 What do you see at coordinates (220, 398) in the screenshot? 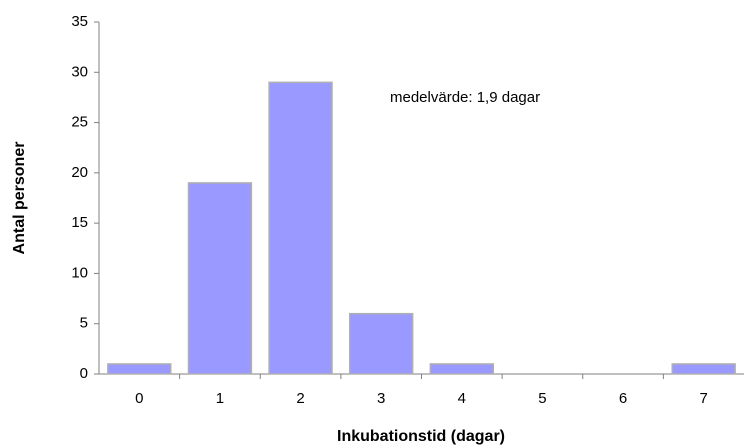
I see `x-tick-label: 1` at bounding box center [220, 398].